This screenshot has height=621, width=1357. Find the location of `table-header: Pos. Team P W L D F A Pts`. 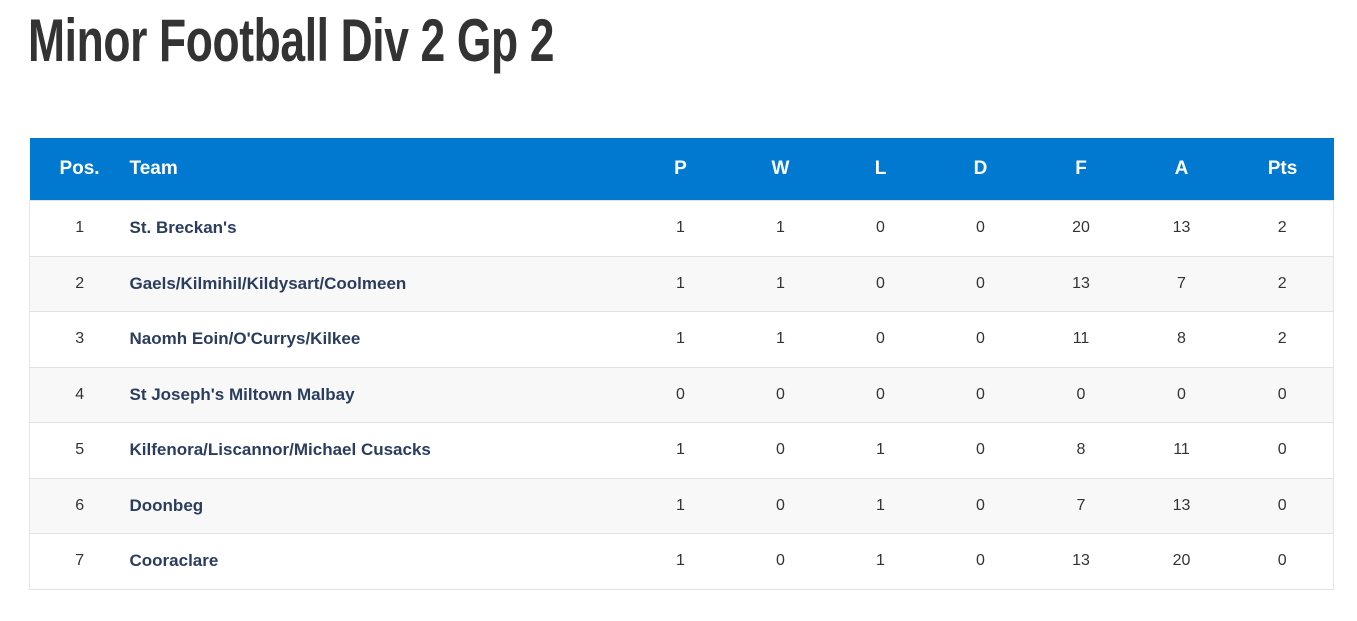

table-header: Pos. Team P W L D F A Pts is located at coordinates (681, 169).